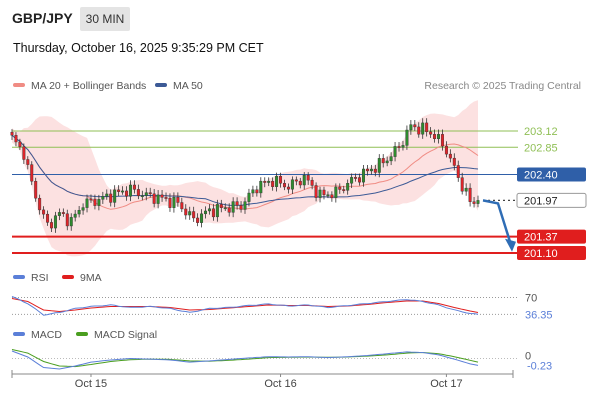  I want to click on macd-signal-swatch, so click(82, 334).